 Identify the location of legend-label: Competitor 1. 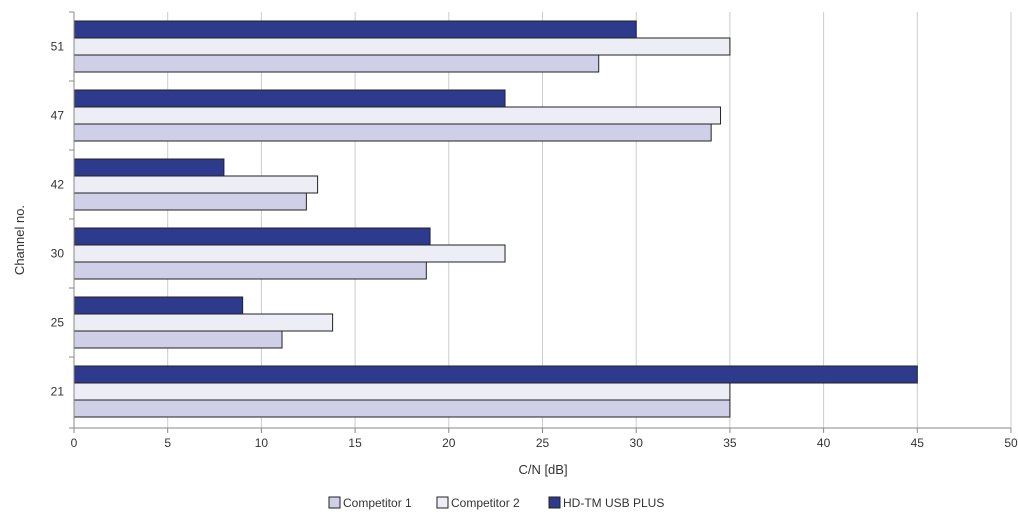
(377, 503).